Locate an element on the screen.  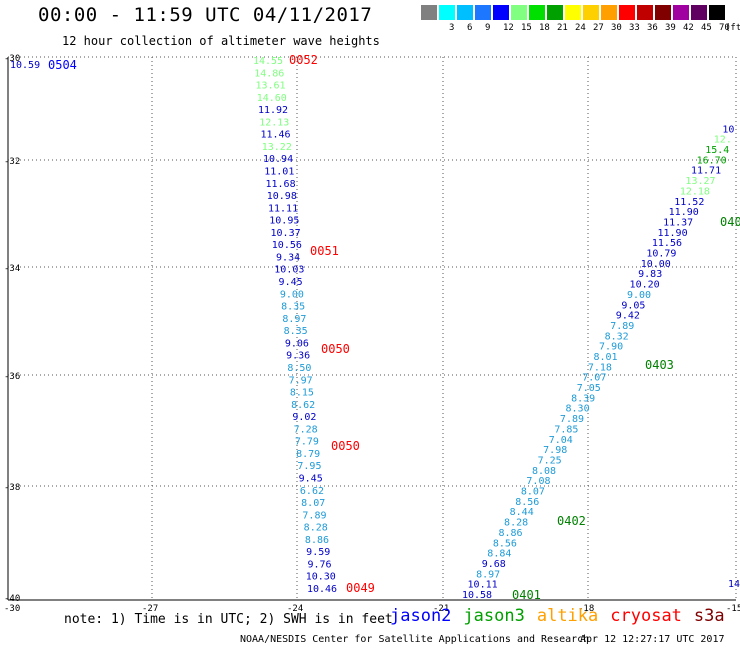
wave-height-value: 11.92 is located at coordinates (273, 110).